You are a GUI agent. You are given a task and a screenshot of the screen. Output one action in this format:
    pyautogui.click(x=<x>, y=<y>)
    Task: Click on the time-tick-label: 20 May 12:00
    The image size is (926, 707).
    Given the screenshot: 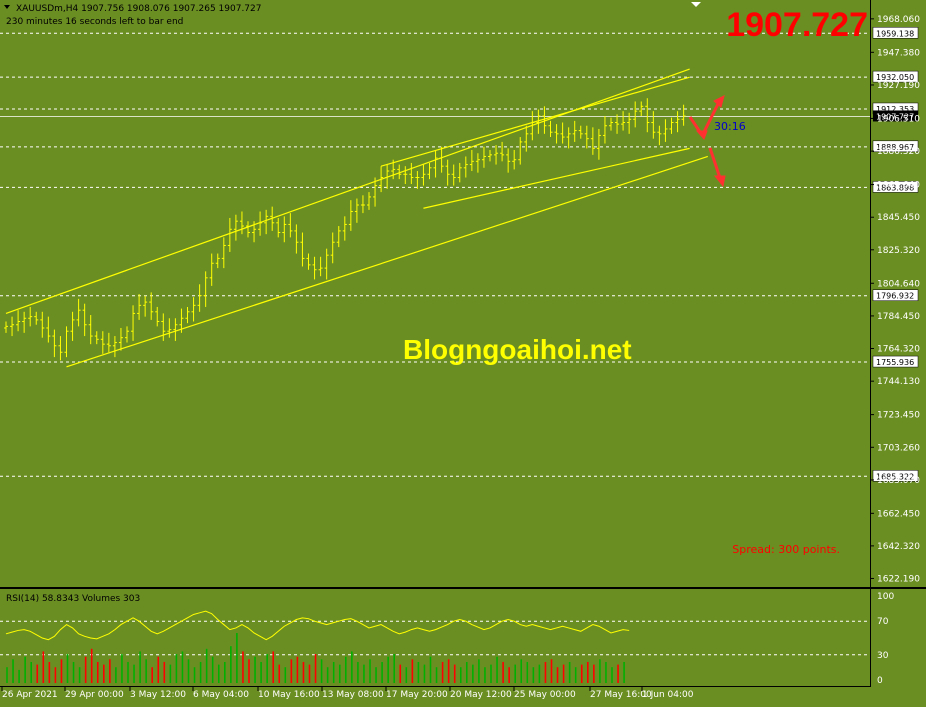 What is the action you would take?
    pyautogui.click(x=481, y=695)
    